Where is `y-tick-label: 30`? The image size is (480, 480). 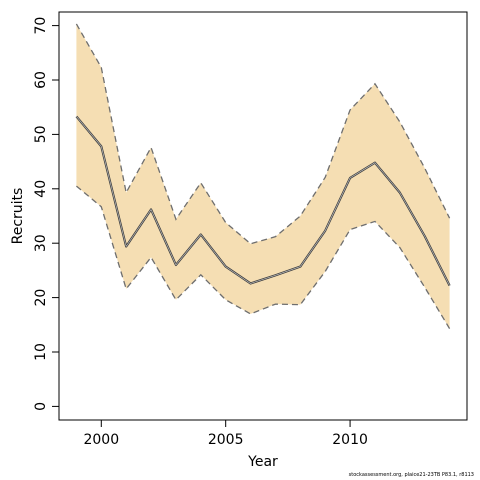
y-tick-label: 30 is located at coordinates (41, 243).